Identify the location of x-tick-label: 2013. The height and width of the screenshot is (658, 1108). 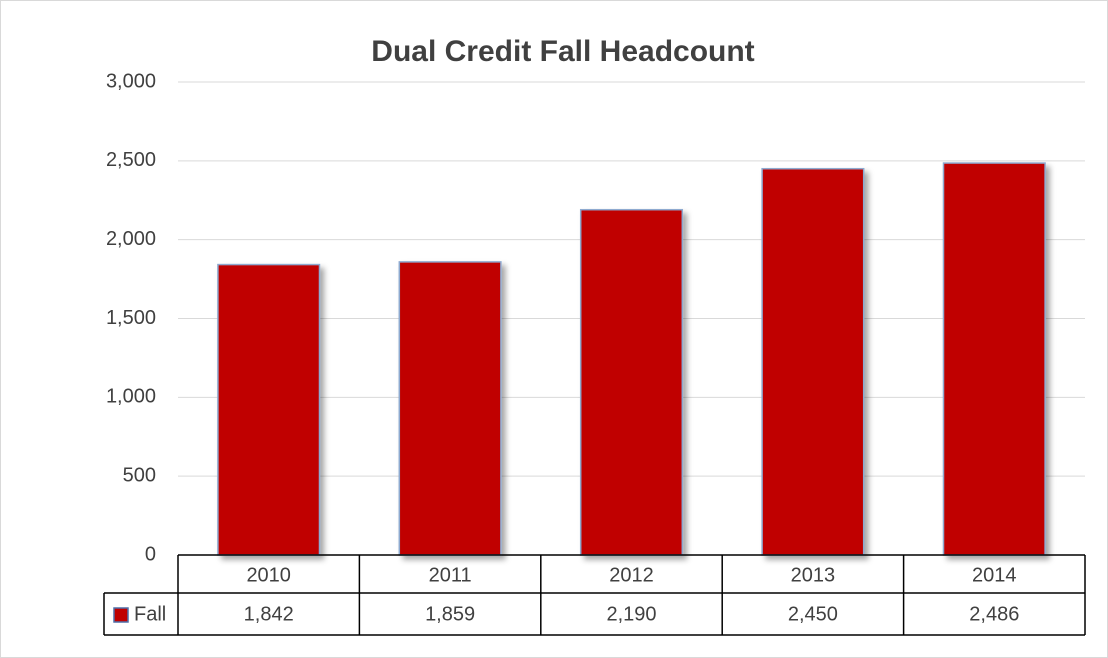
(813, 575).